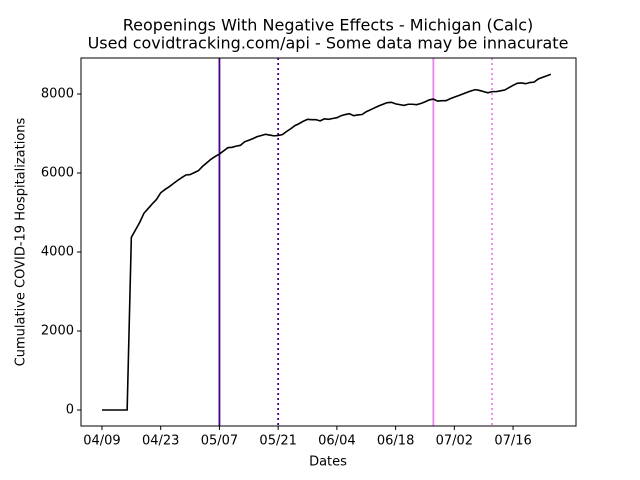 The image size is (640, 480). I want to click on x-tick-label: 06/18, so click(395, 441).